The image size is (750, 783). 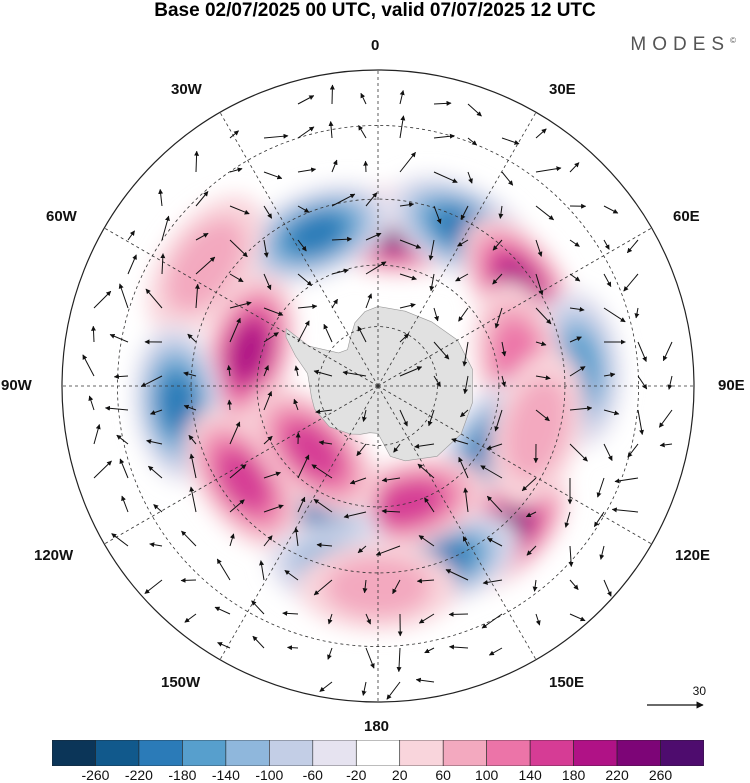 I want to click on label-lon-60e: 60E, so click(x=686, y=216).